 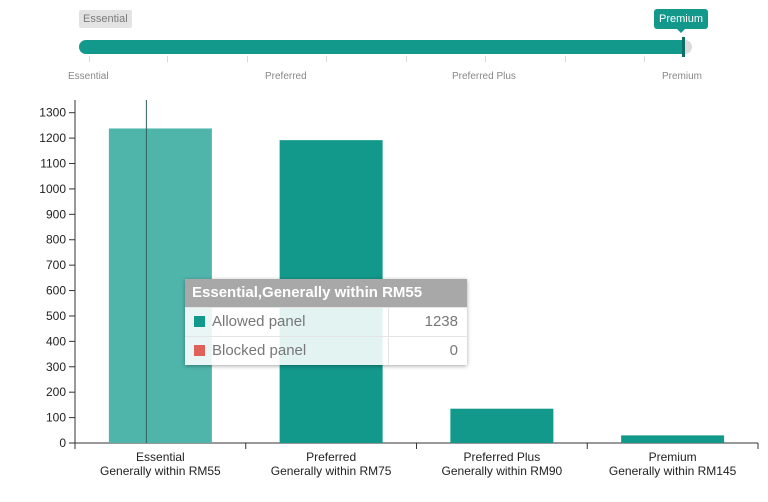 What do you see at coordinates (105, 19) in the screenshot?
I see `slider-min-badge: Essential` at bounding box center [105, 19].